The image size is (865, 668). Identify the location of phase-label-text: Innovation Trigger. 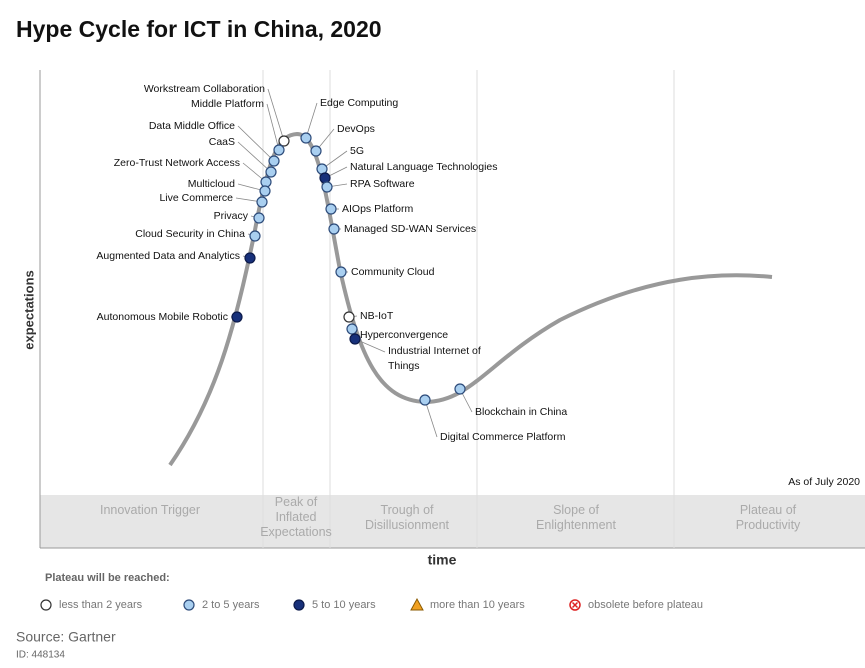
(150, 510).